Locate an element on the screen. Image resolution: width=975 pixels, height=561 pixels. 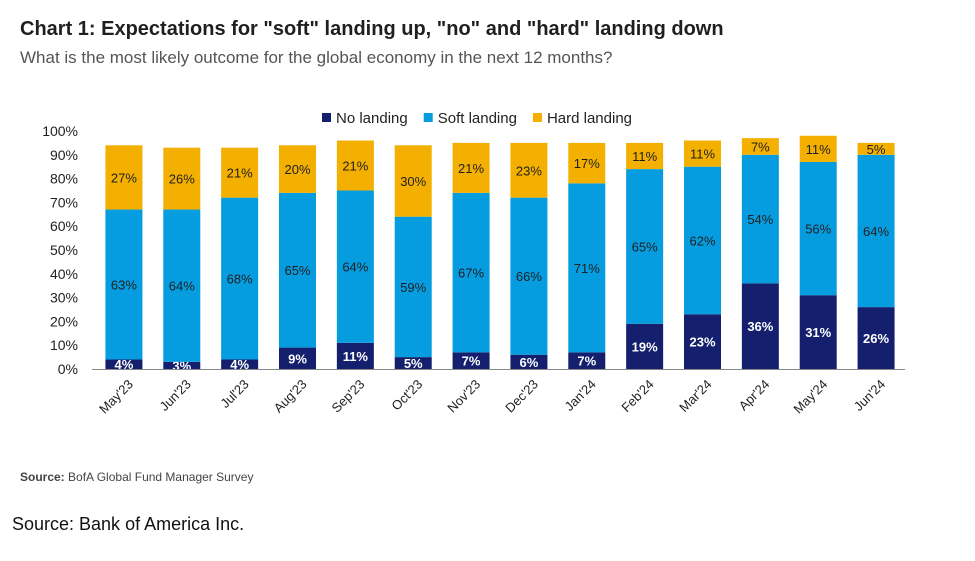
data-label: 66% is located at coordinates (529, 276).